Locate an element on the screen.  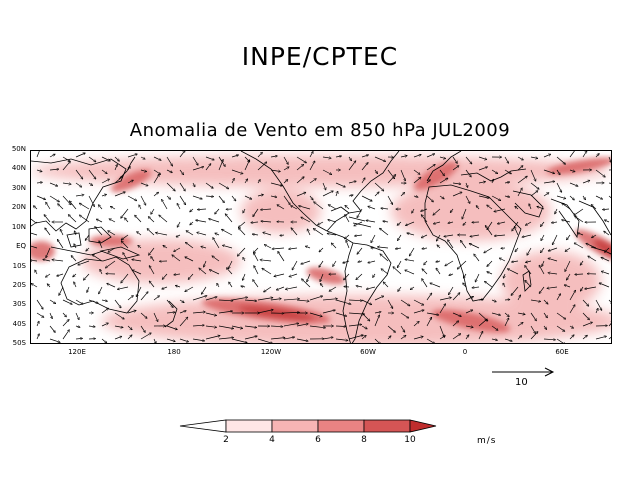
lat-label: 50N is located at coordinates (18, 149).